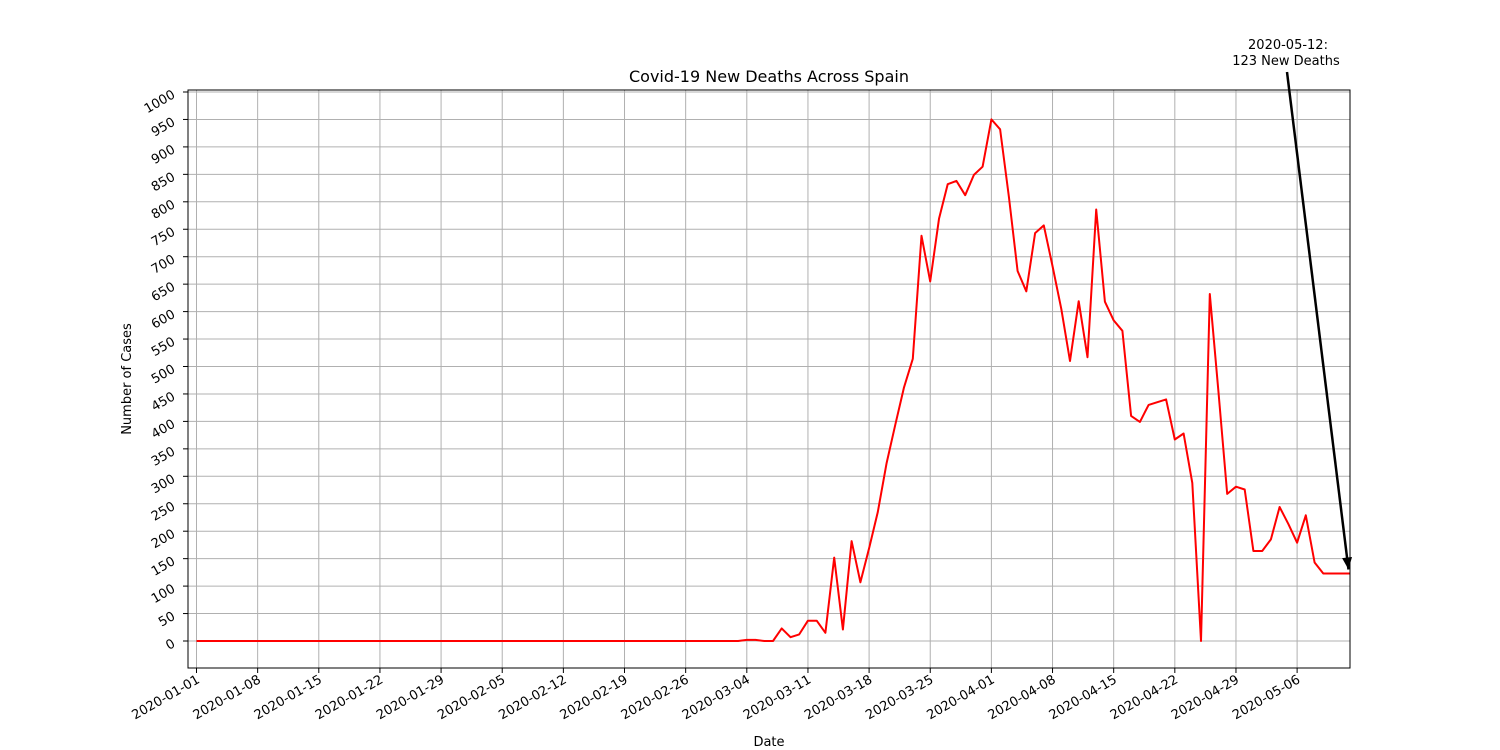 This screenshot has height=750, width=1500. What do you see at coordinates (163, 539) in the screenshot?
I see `y-tick-label: 200` at bounding box center [163, 539].